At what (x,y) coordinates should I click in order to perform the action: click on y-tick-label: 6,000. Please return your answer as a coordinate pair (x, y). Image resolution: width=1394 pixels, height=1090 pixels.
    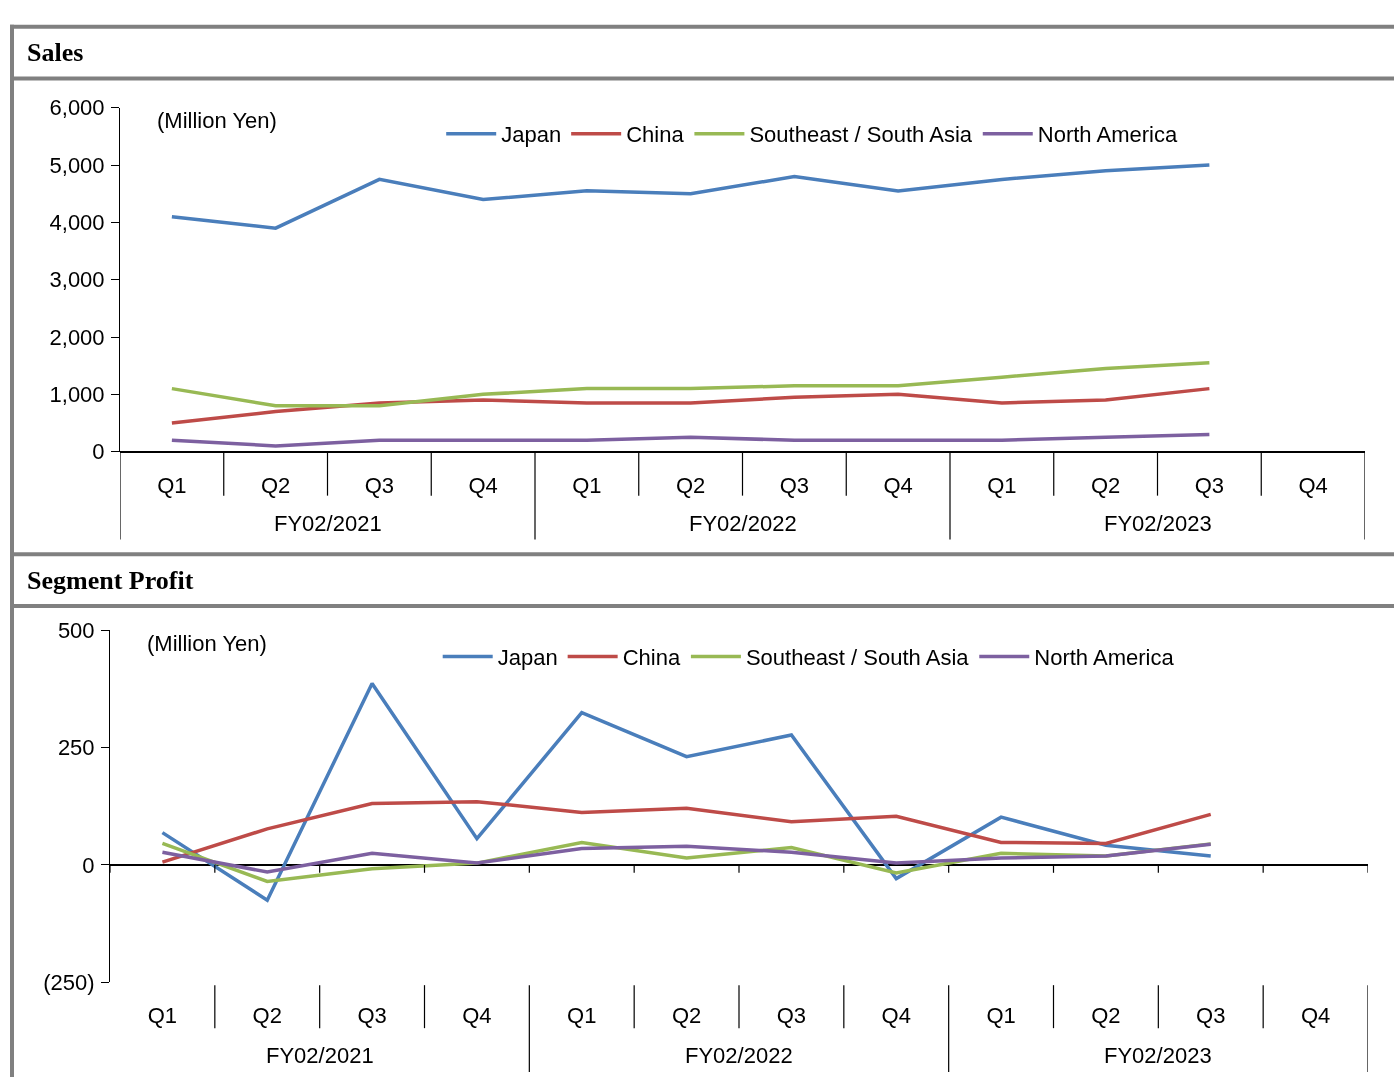
    Looking at the image, I should click on (77, 108).